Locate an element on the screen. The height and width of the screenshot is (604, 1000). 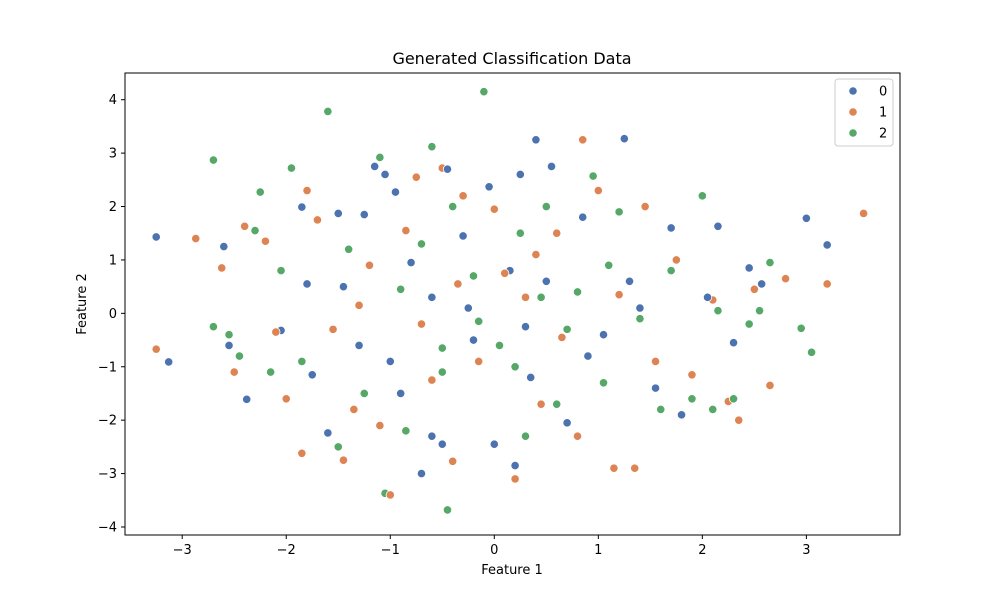
legend-label: 1 is located at coordinates (883, 113).